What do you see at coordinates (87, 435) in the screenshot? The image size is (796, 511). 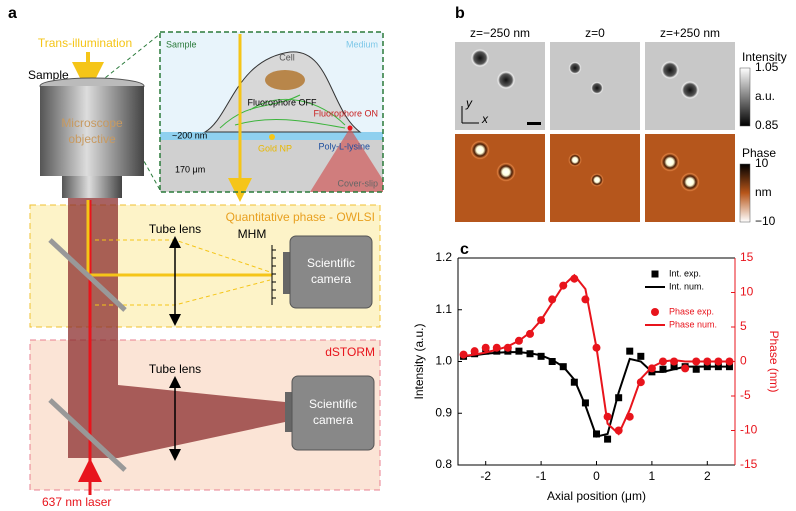 I see `mirror` at bounding box center [87, 435].